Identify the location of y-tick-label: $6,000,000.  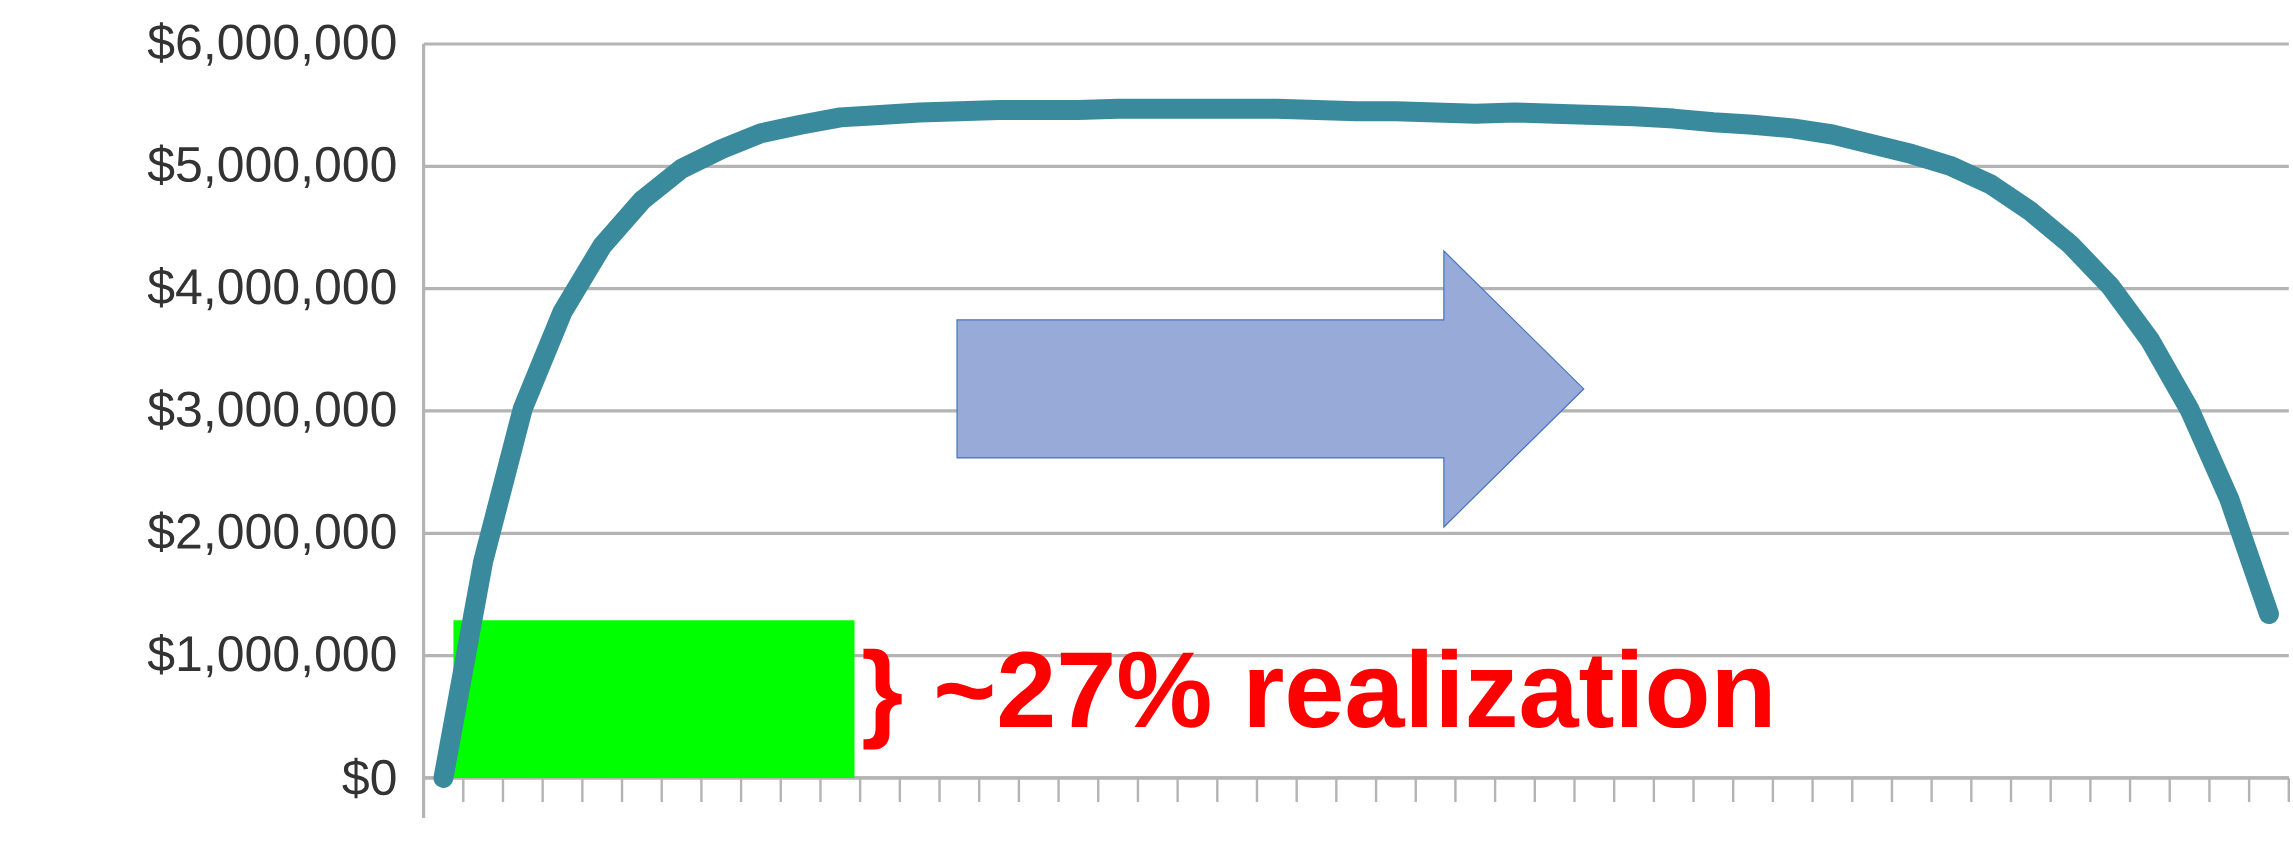
(271, 44).